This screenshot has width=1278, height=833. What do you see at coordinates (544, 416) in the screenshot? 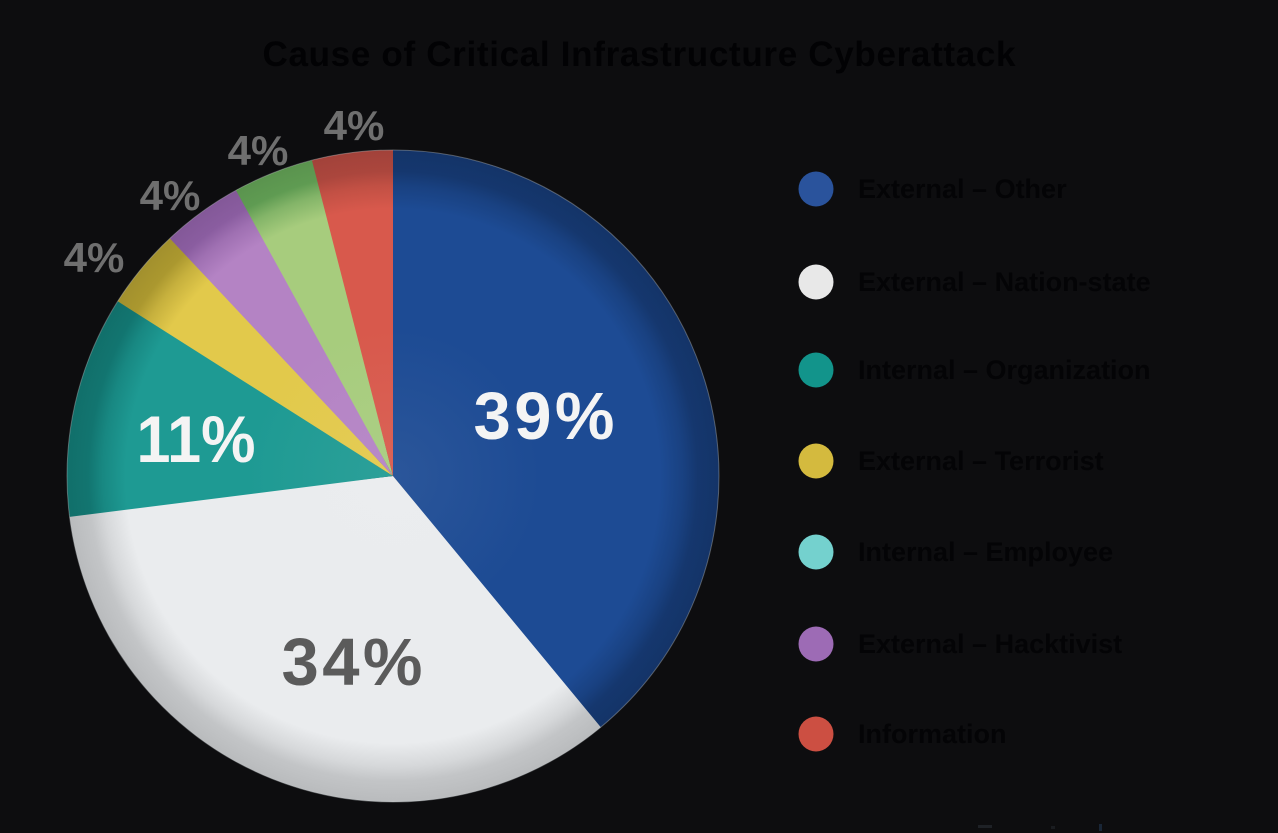
I see `svg-text: 39%` at bounding box center [544, 416].